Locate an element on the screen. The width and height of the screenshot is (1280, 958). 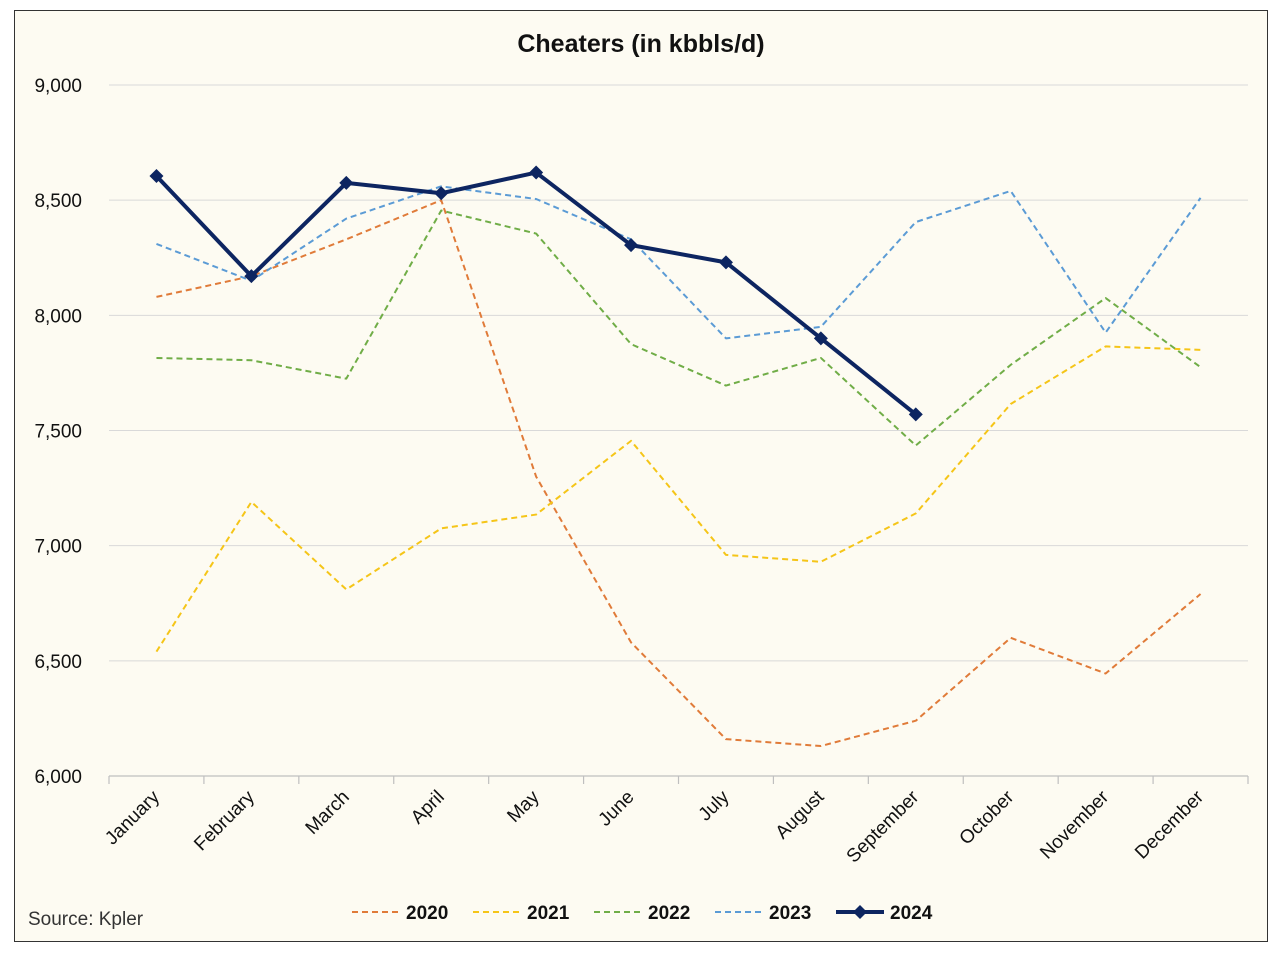
y-tick-label: 7,500 is located at coordinates (58, 432).